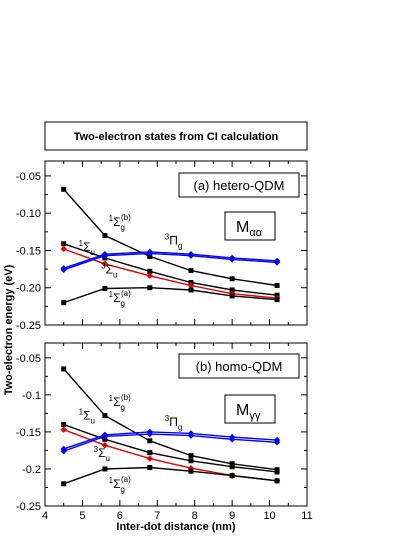  Describe the element at coordinates (242, 410) in the screenshot. I see `panel-b-matrix-symbol: M` at that location.